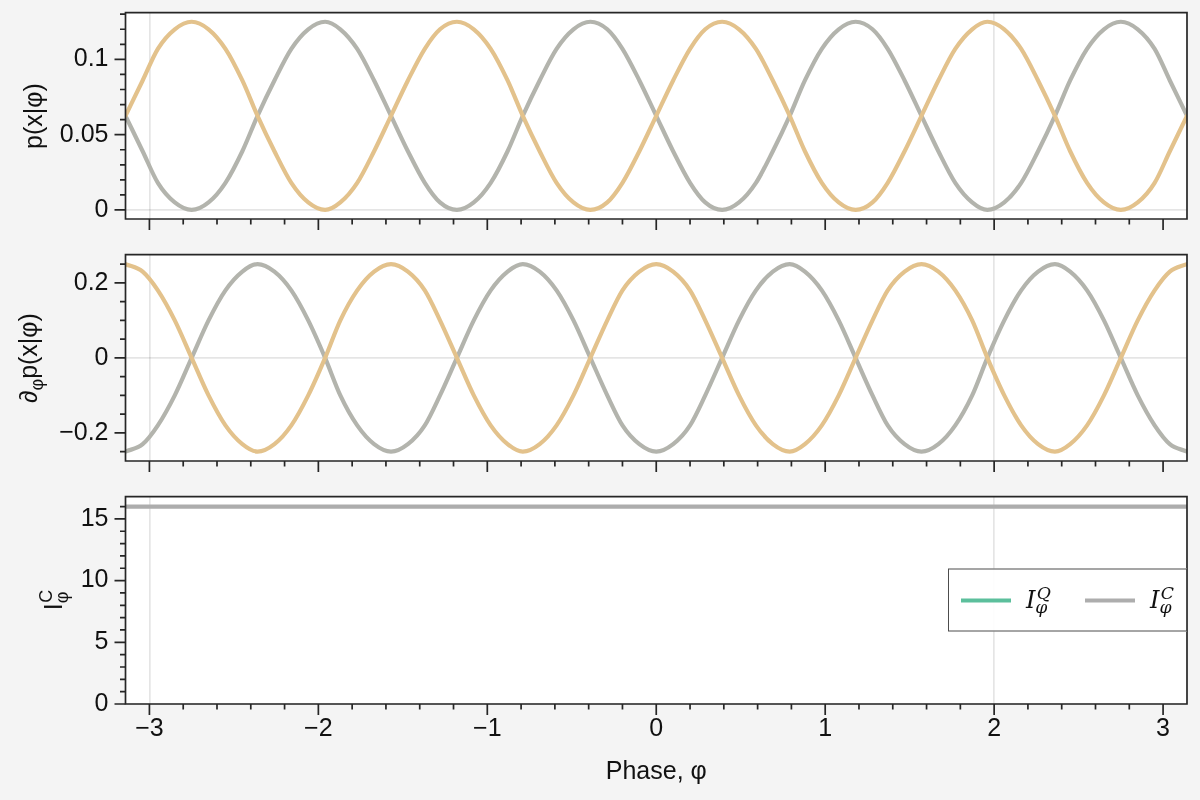 This screenshot has height=800, width=1200. I want to click on y-tick-label: −0.2, so click(84, 430).